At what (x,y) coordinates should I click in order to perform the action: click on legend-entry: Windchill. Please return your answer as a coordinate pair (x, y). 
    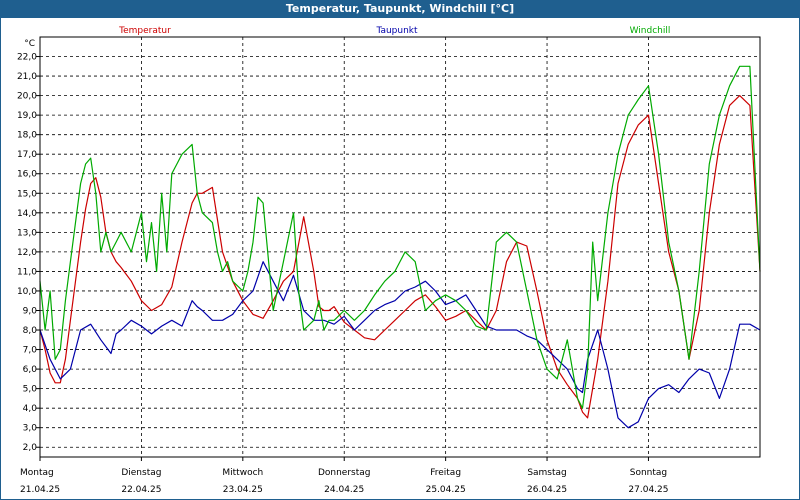
    Looking at the image, I should click on (650, 31).